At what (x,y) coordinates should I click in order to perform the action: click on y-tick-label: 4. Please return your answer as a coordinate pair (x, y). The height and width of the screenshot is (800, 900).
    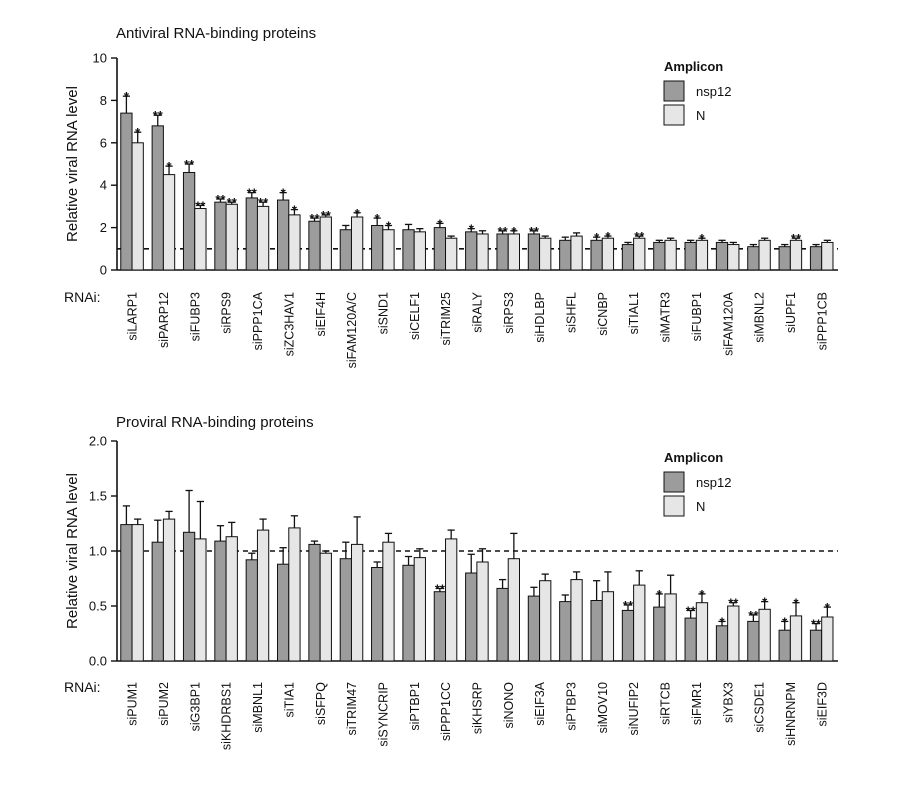
    Looking at the image, I should click on (103, 185).